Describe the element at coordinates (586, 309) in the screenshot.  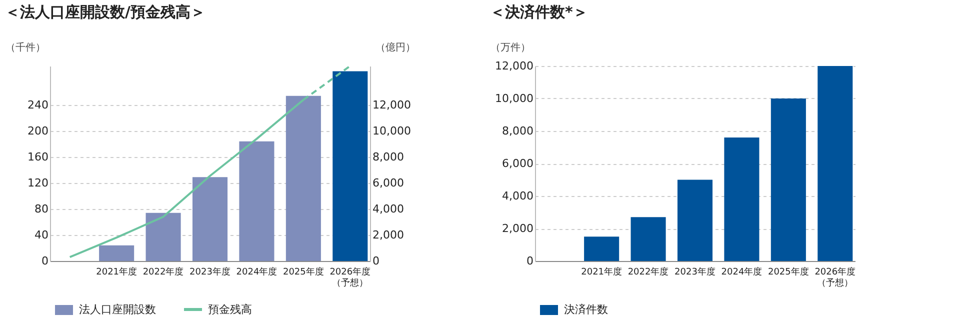
I see `legend-label: 決済件数` at that location.